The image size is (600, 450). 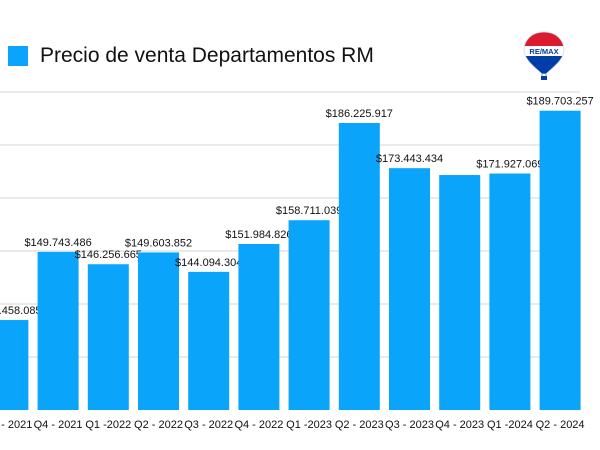 I want to click on x-tick-label: Q2 - 2023, so click(x=359, y=425).